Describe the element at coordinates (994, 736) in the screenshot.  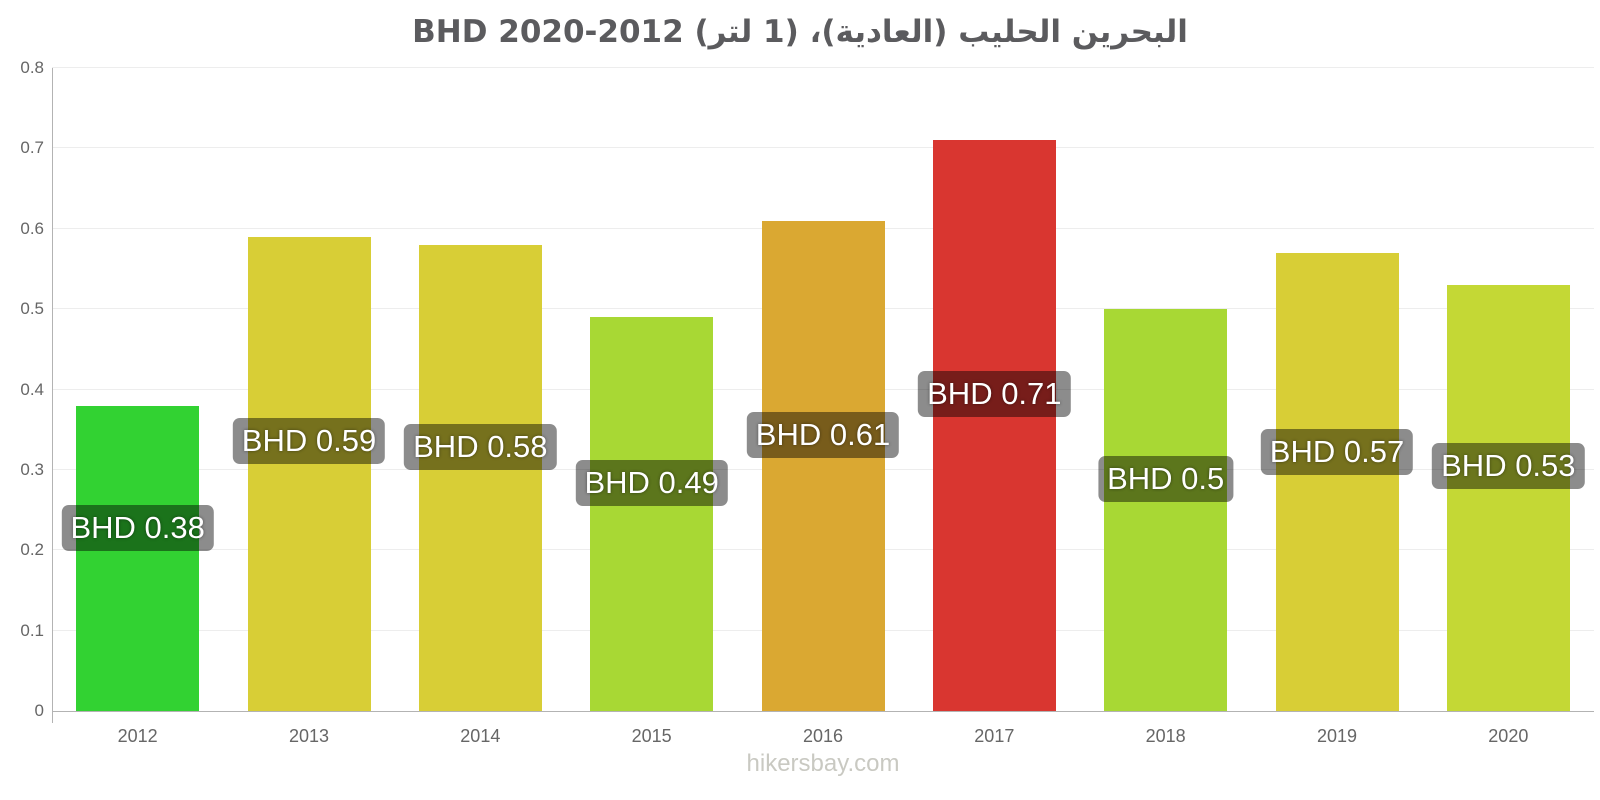
I see `x-axis-label-2017: 2017` at that location.